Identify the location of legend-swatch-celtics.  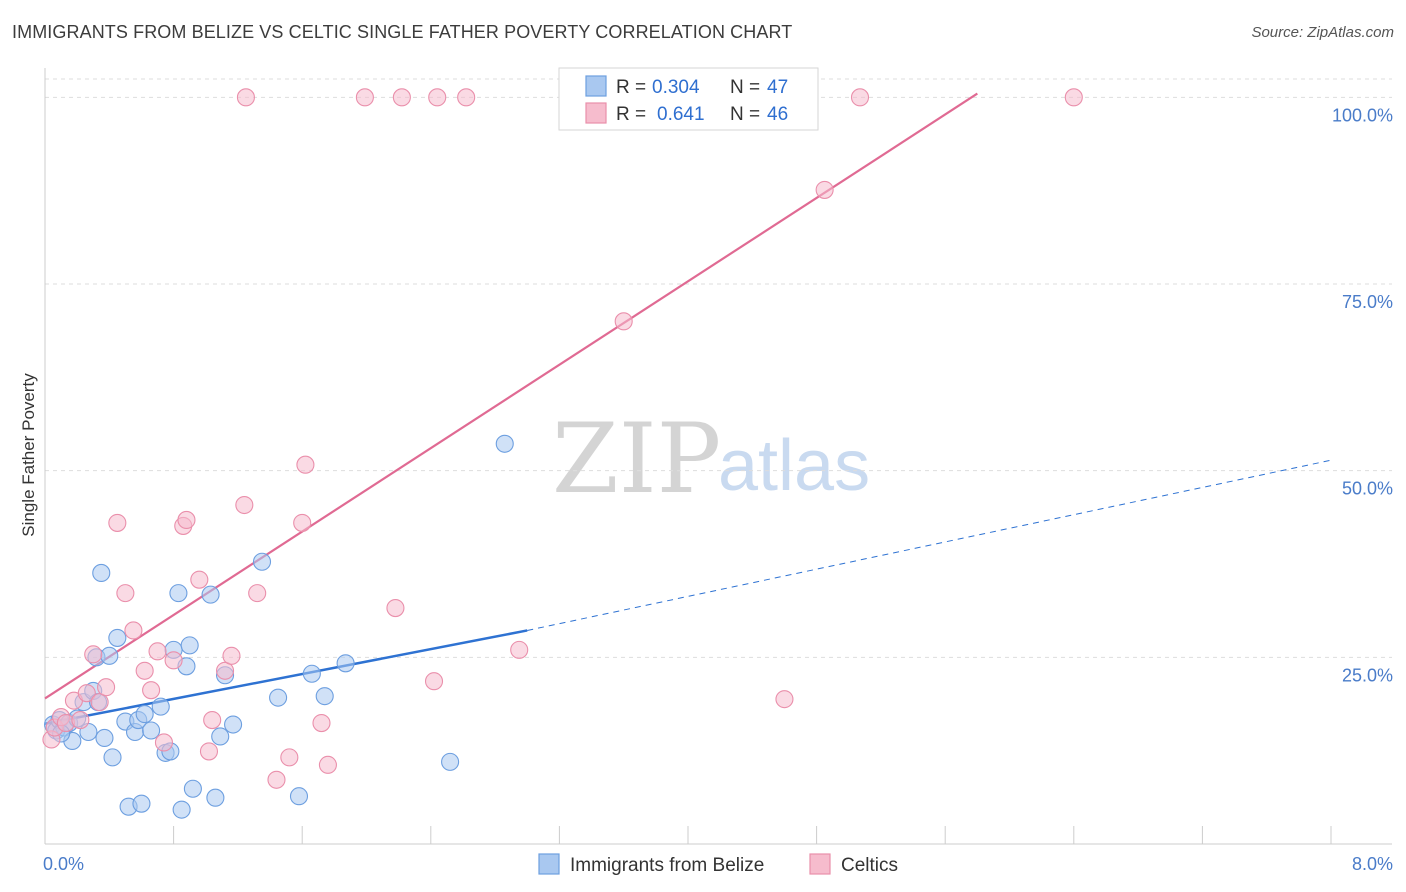
(596, 113).